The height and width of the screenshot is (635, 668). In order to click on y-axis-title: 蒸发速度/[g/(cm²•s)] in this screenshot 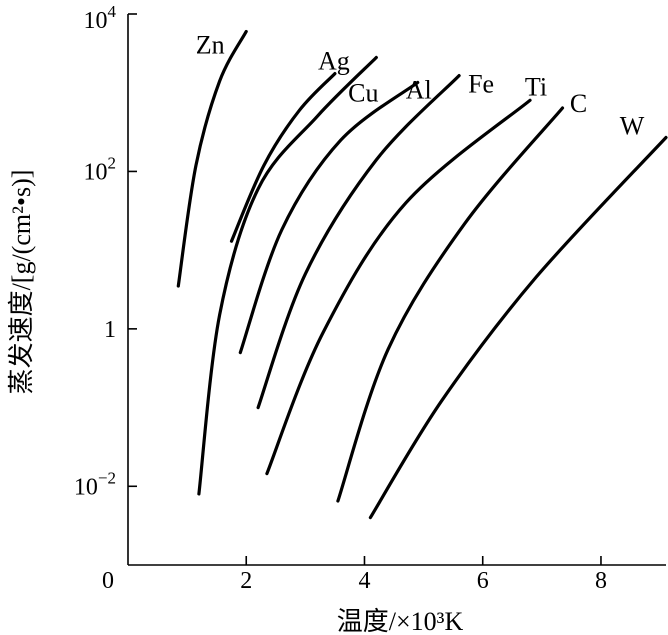, I will do `click(21, 282)`.